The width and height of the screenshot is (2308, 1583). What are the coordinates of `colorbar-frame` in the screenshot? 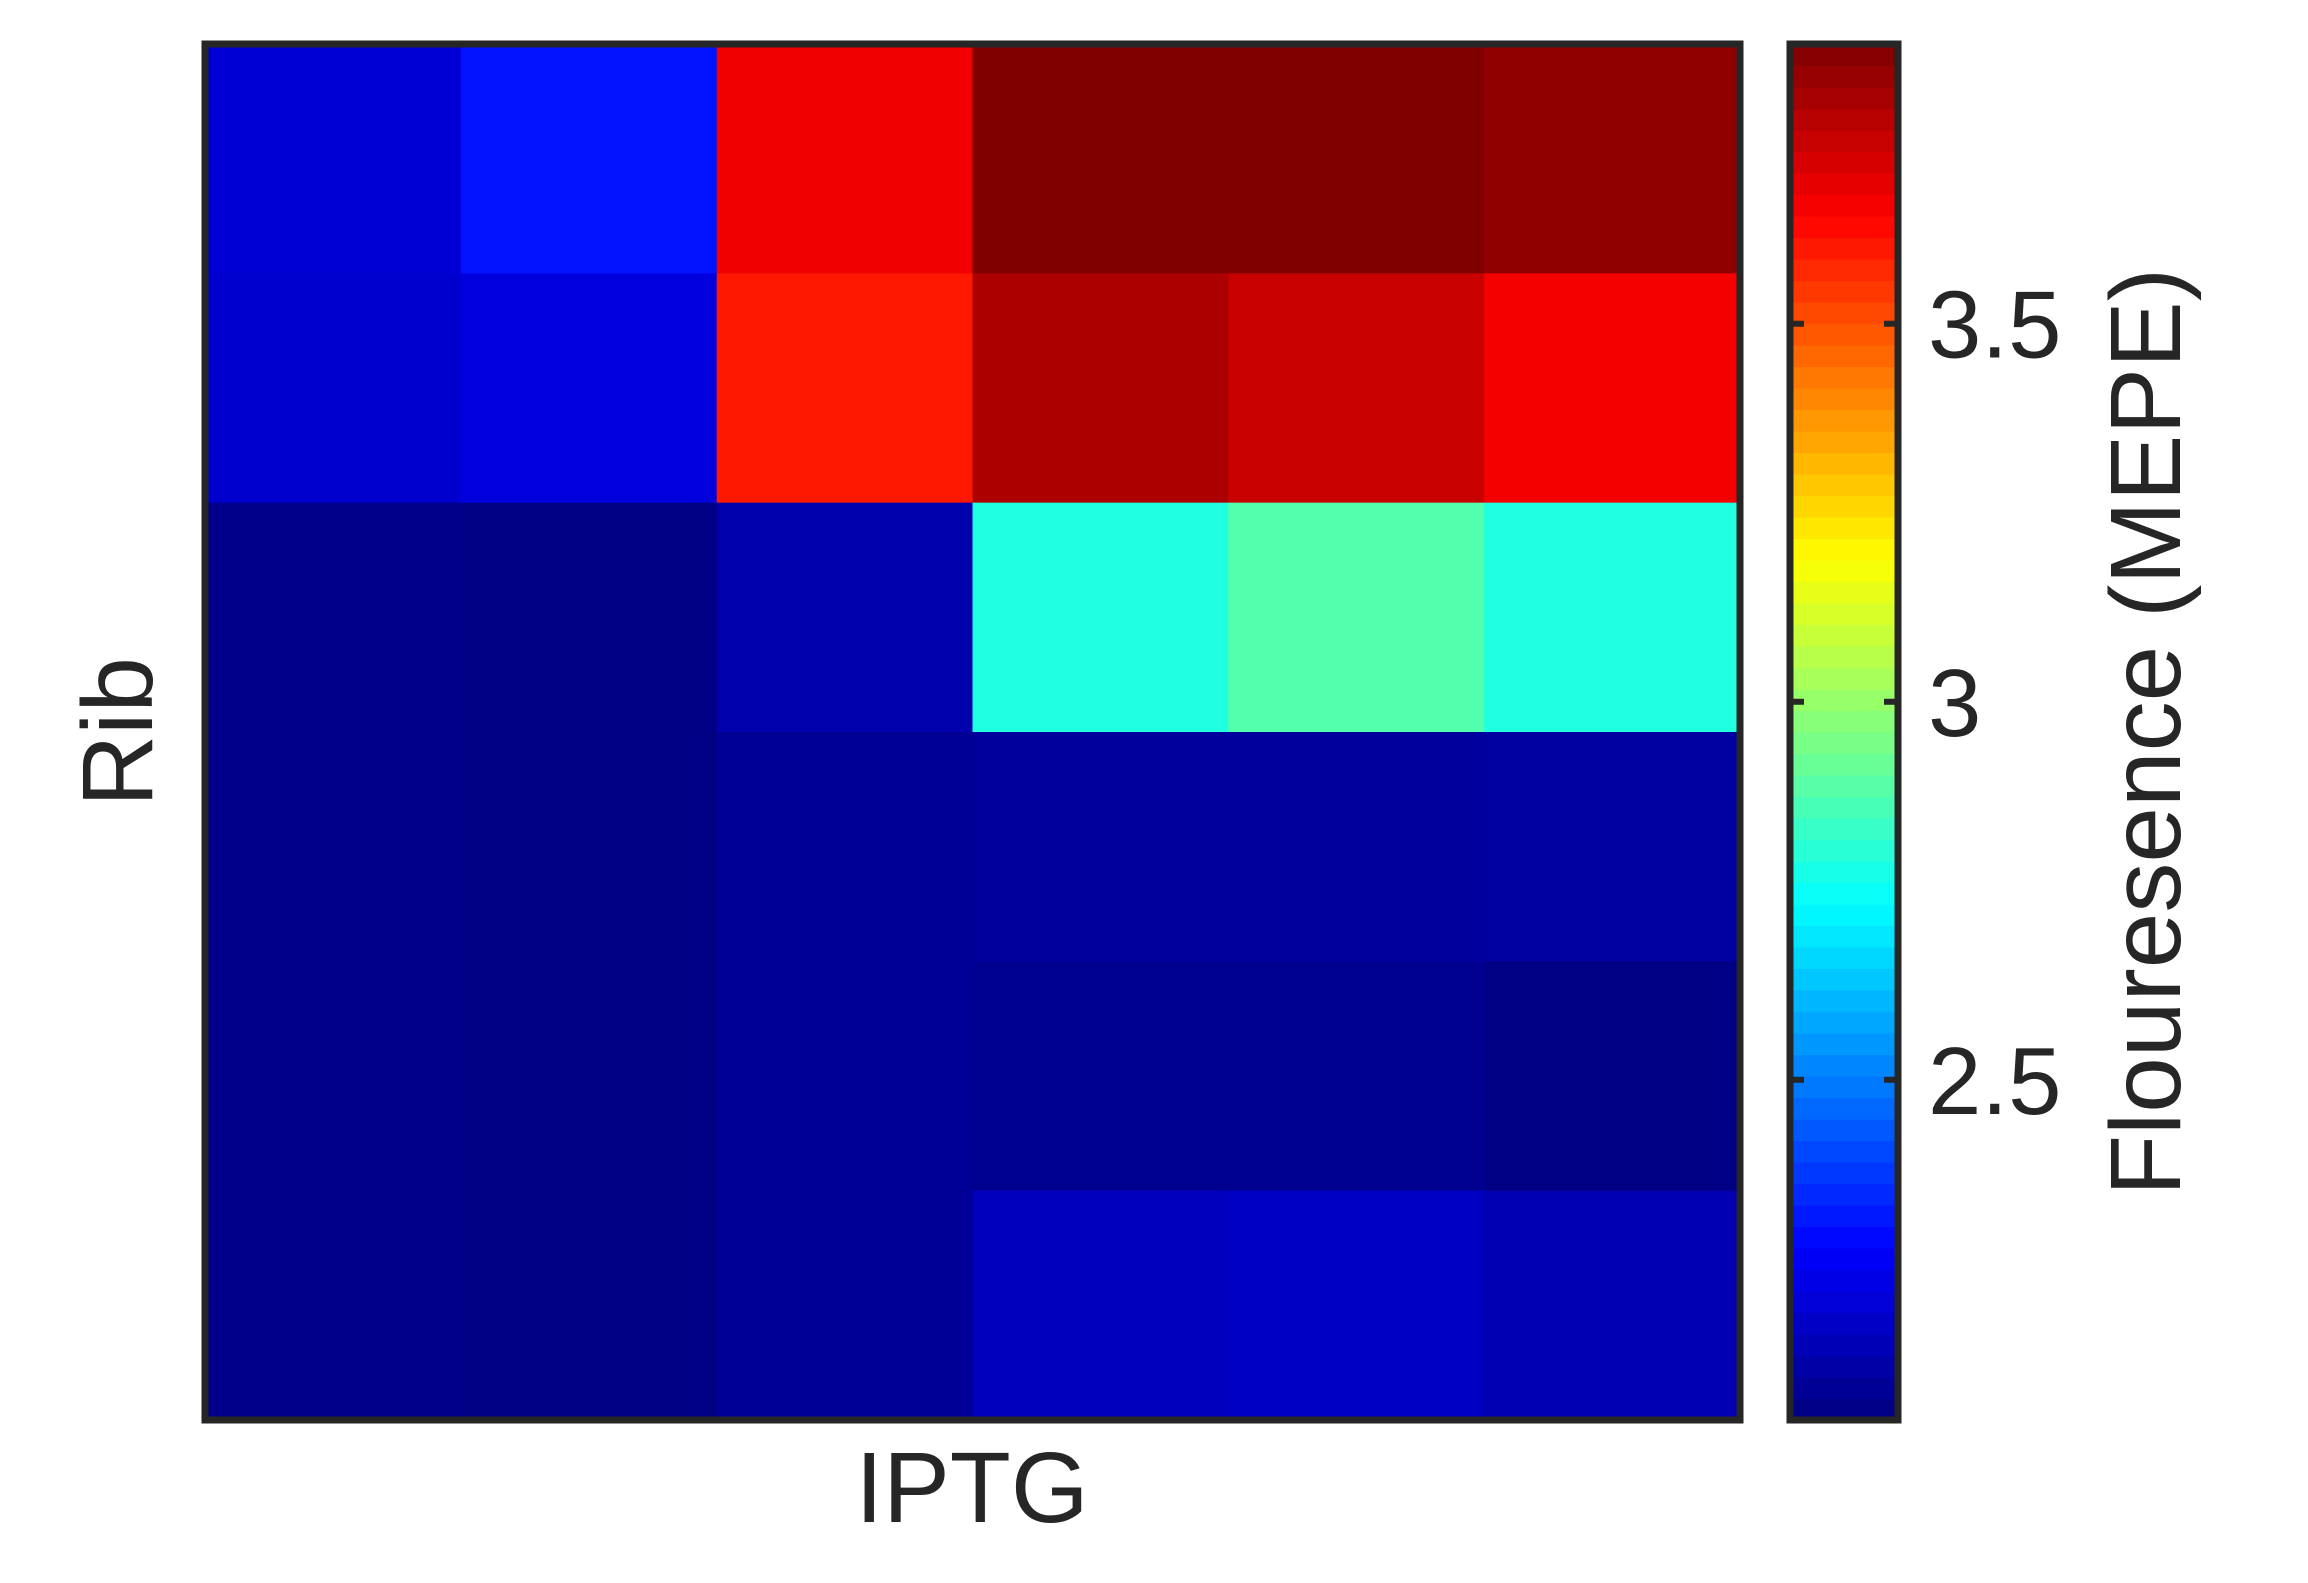 It's located at (1844, 732).